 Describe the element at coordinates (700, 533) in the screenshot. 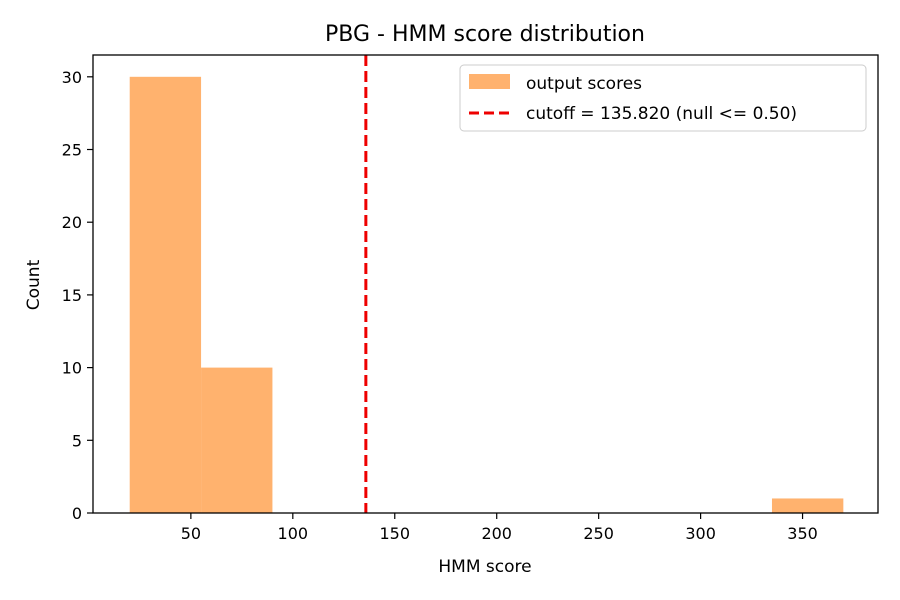

I see `x-tick-label-300: 300` at that location.